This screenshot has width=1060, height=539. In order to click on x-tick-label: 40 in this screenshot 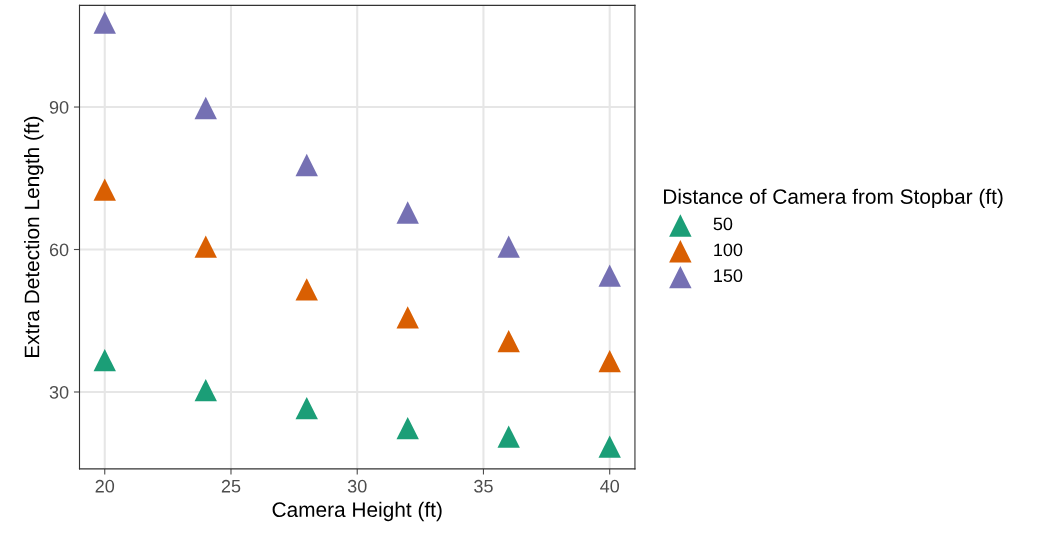, I will do `click(610, 486)`.